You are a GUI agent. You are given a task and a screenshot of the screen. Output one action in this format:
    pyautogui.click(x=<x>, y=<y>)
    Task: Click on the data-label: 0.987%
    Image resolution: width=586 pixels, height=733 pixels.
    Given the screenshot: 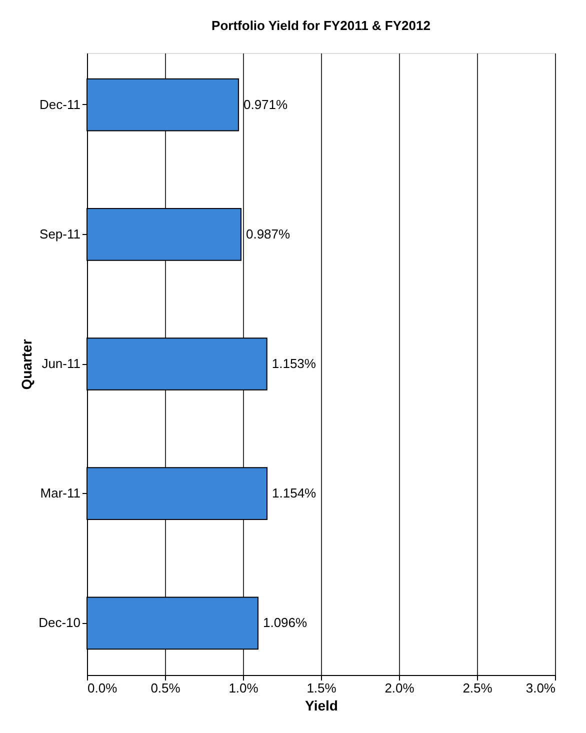 What is the action you would take?
    pyautogui.click(x=268, y=234)
    